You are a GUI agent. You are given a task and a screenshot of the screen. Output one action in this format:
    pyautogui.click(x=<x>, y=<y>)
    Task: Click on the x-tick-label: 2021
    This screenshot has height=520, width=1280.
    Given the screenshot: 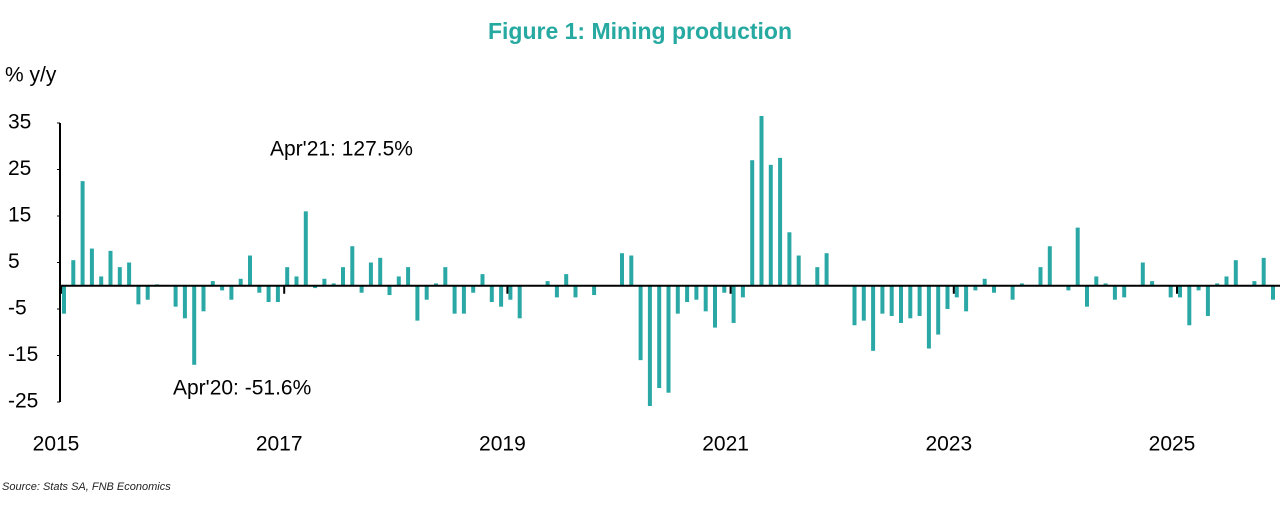 What is the action you would take?
    pyautogui.click(x=725, y=444)
    